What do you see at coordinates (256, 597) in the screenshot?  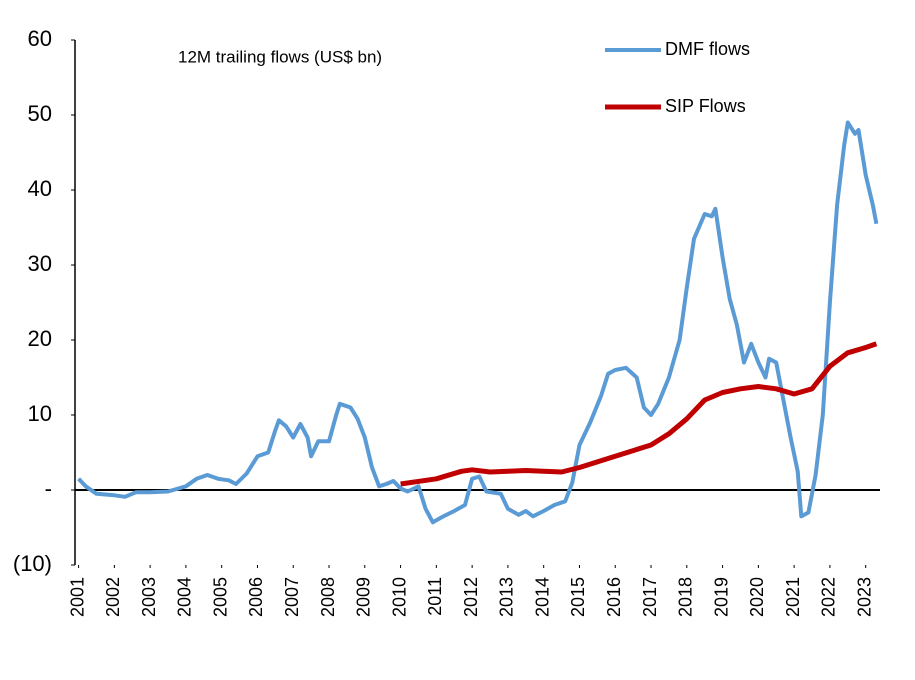 I see `x-tick-label: 2006` at bounding box center [256, 597].